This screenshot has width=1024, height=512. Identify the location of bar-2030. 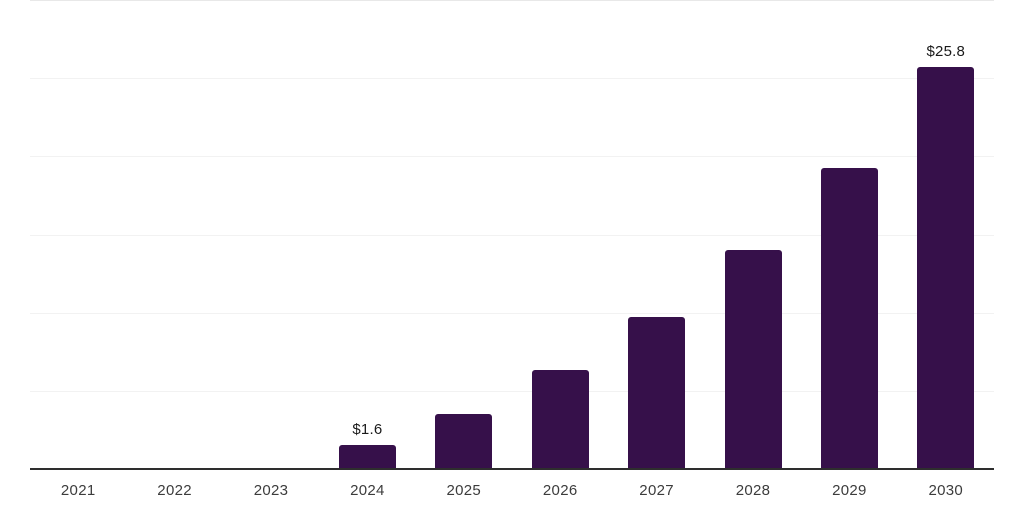
(946, 267).